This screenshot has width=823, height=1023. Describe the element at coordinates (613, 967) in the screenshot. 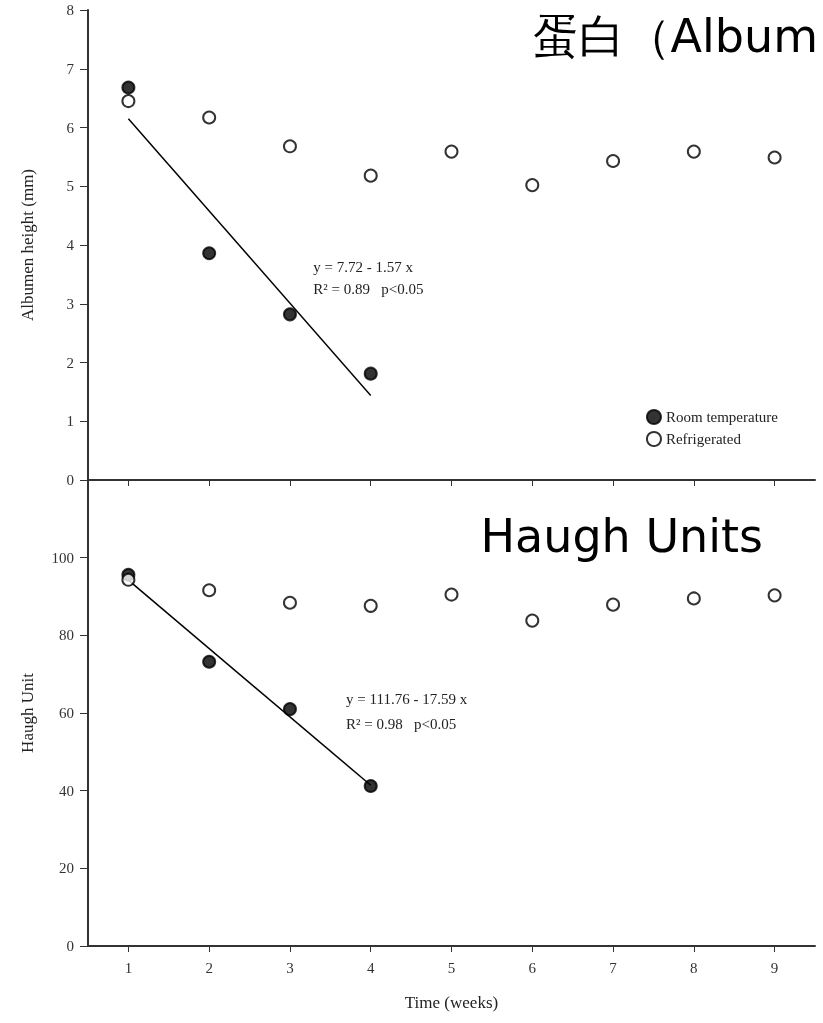

I see `x-tick-label: 7` at that location.